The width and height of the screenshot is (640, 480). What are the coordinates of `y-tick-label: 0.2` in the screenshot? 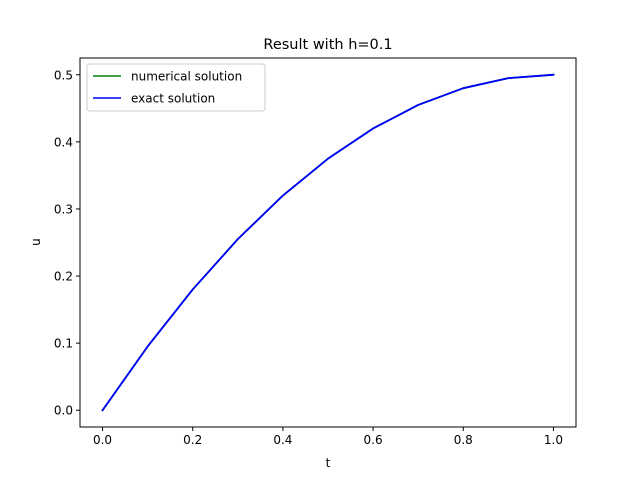 It's located at (63, 277).